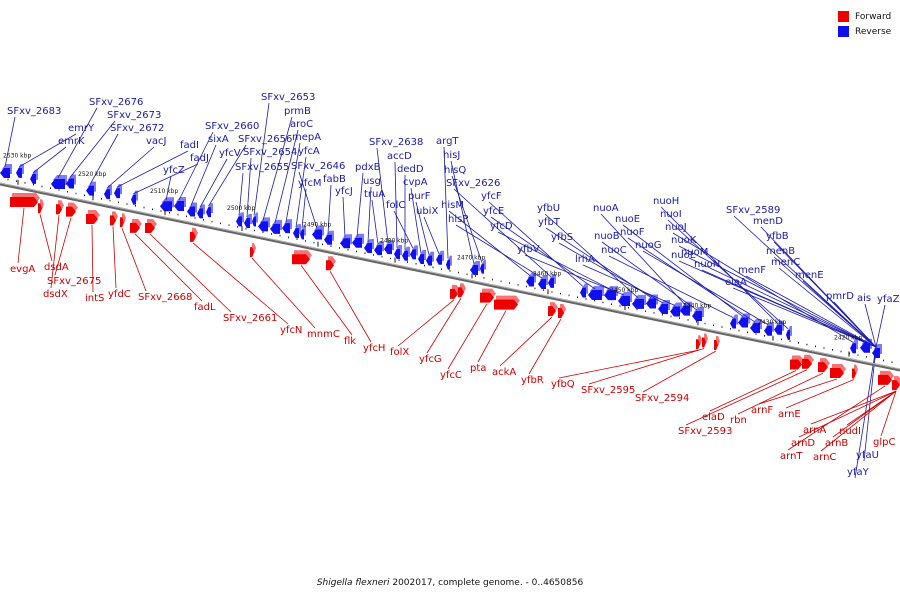 The image size is (900, 600). I want to click on gene-label-yfcv: yfcV, so click(230, 153).